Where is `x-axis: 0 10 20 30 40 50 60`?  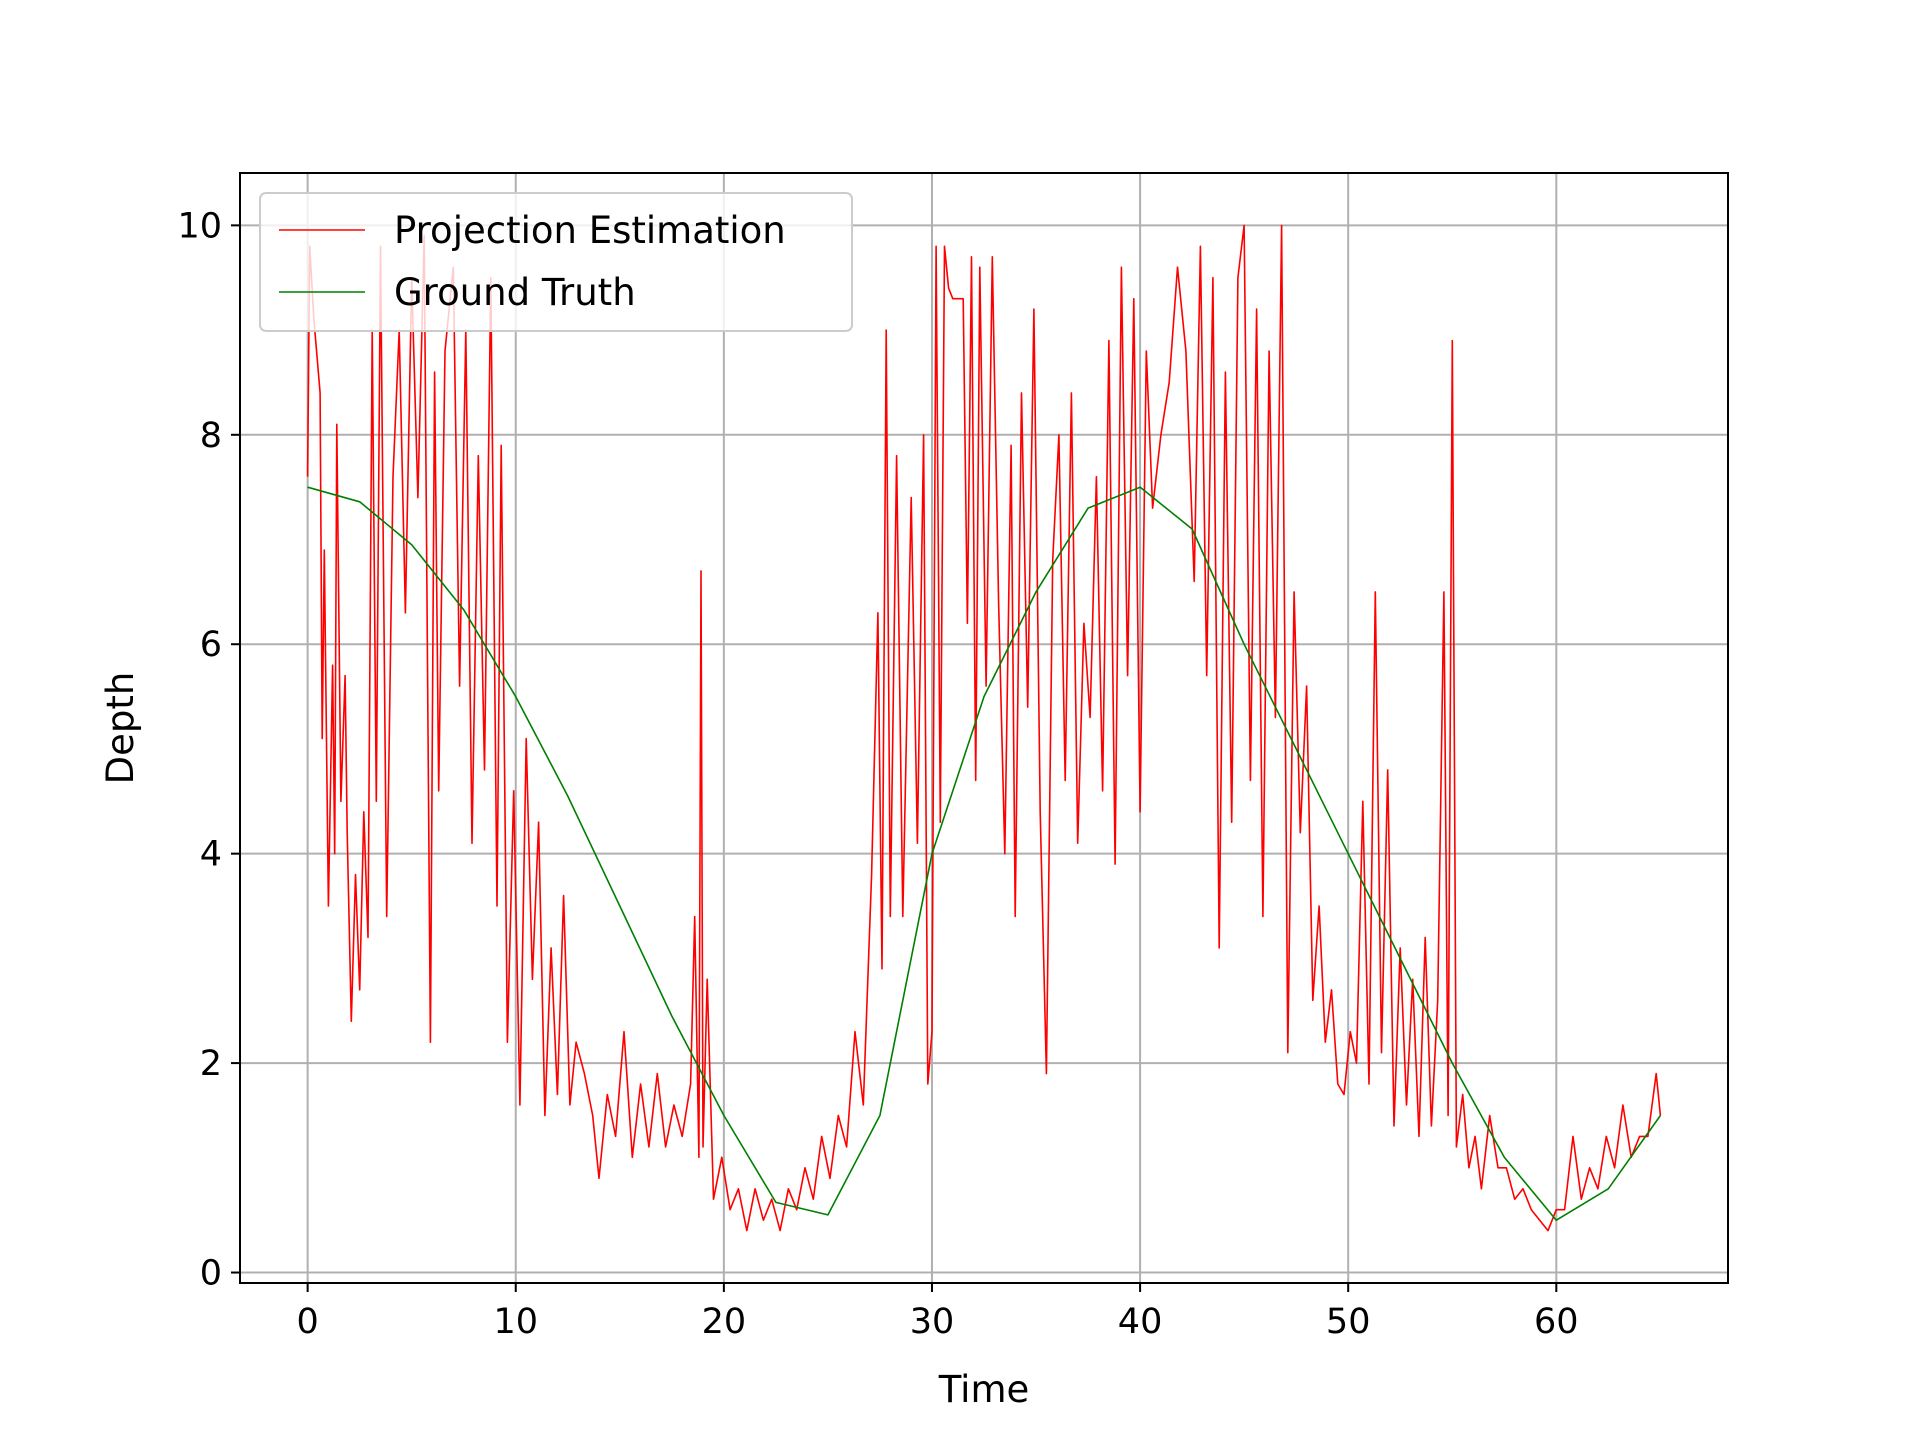
x-axis: 0 10 20 30 40 50 60 is located at coordinates (937, 1312).